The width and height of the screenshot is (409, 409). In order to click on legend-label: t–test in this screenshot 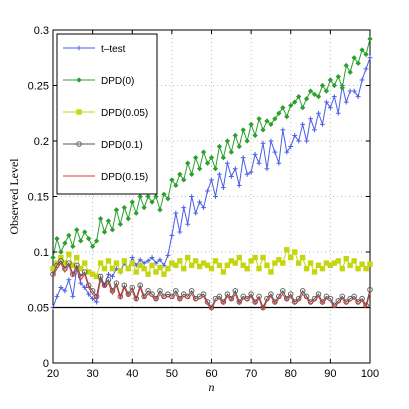, I will do `click(113, 49)`.